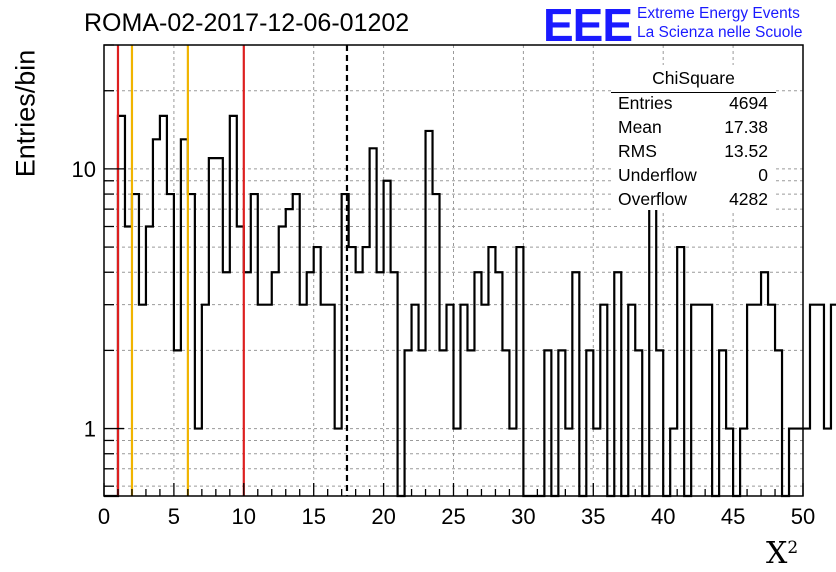 This screenshot has height=572, width=836. I want to click on x-axis-label-base: X, so click(777, 553).